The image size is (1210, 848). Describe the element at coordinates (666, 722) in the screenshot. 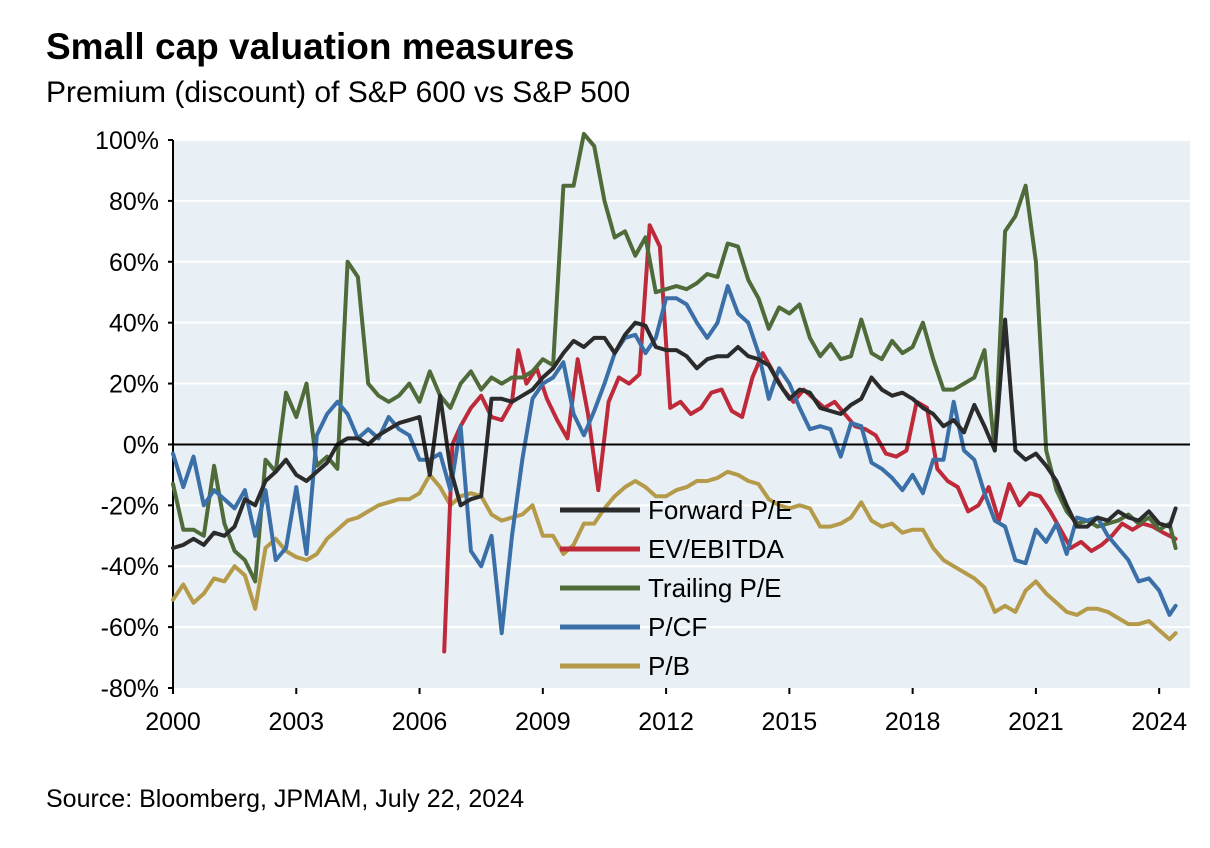

I see `x-tick-label: 2012` at that location.